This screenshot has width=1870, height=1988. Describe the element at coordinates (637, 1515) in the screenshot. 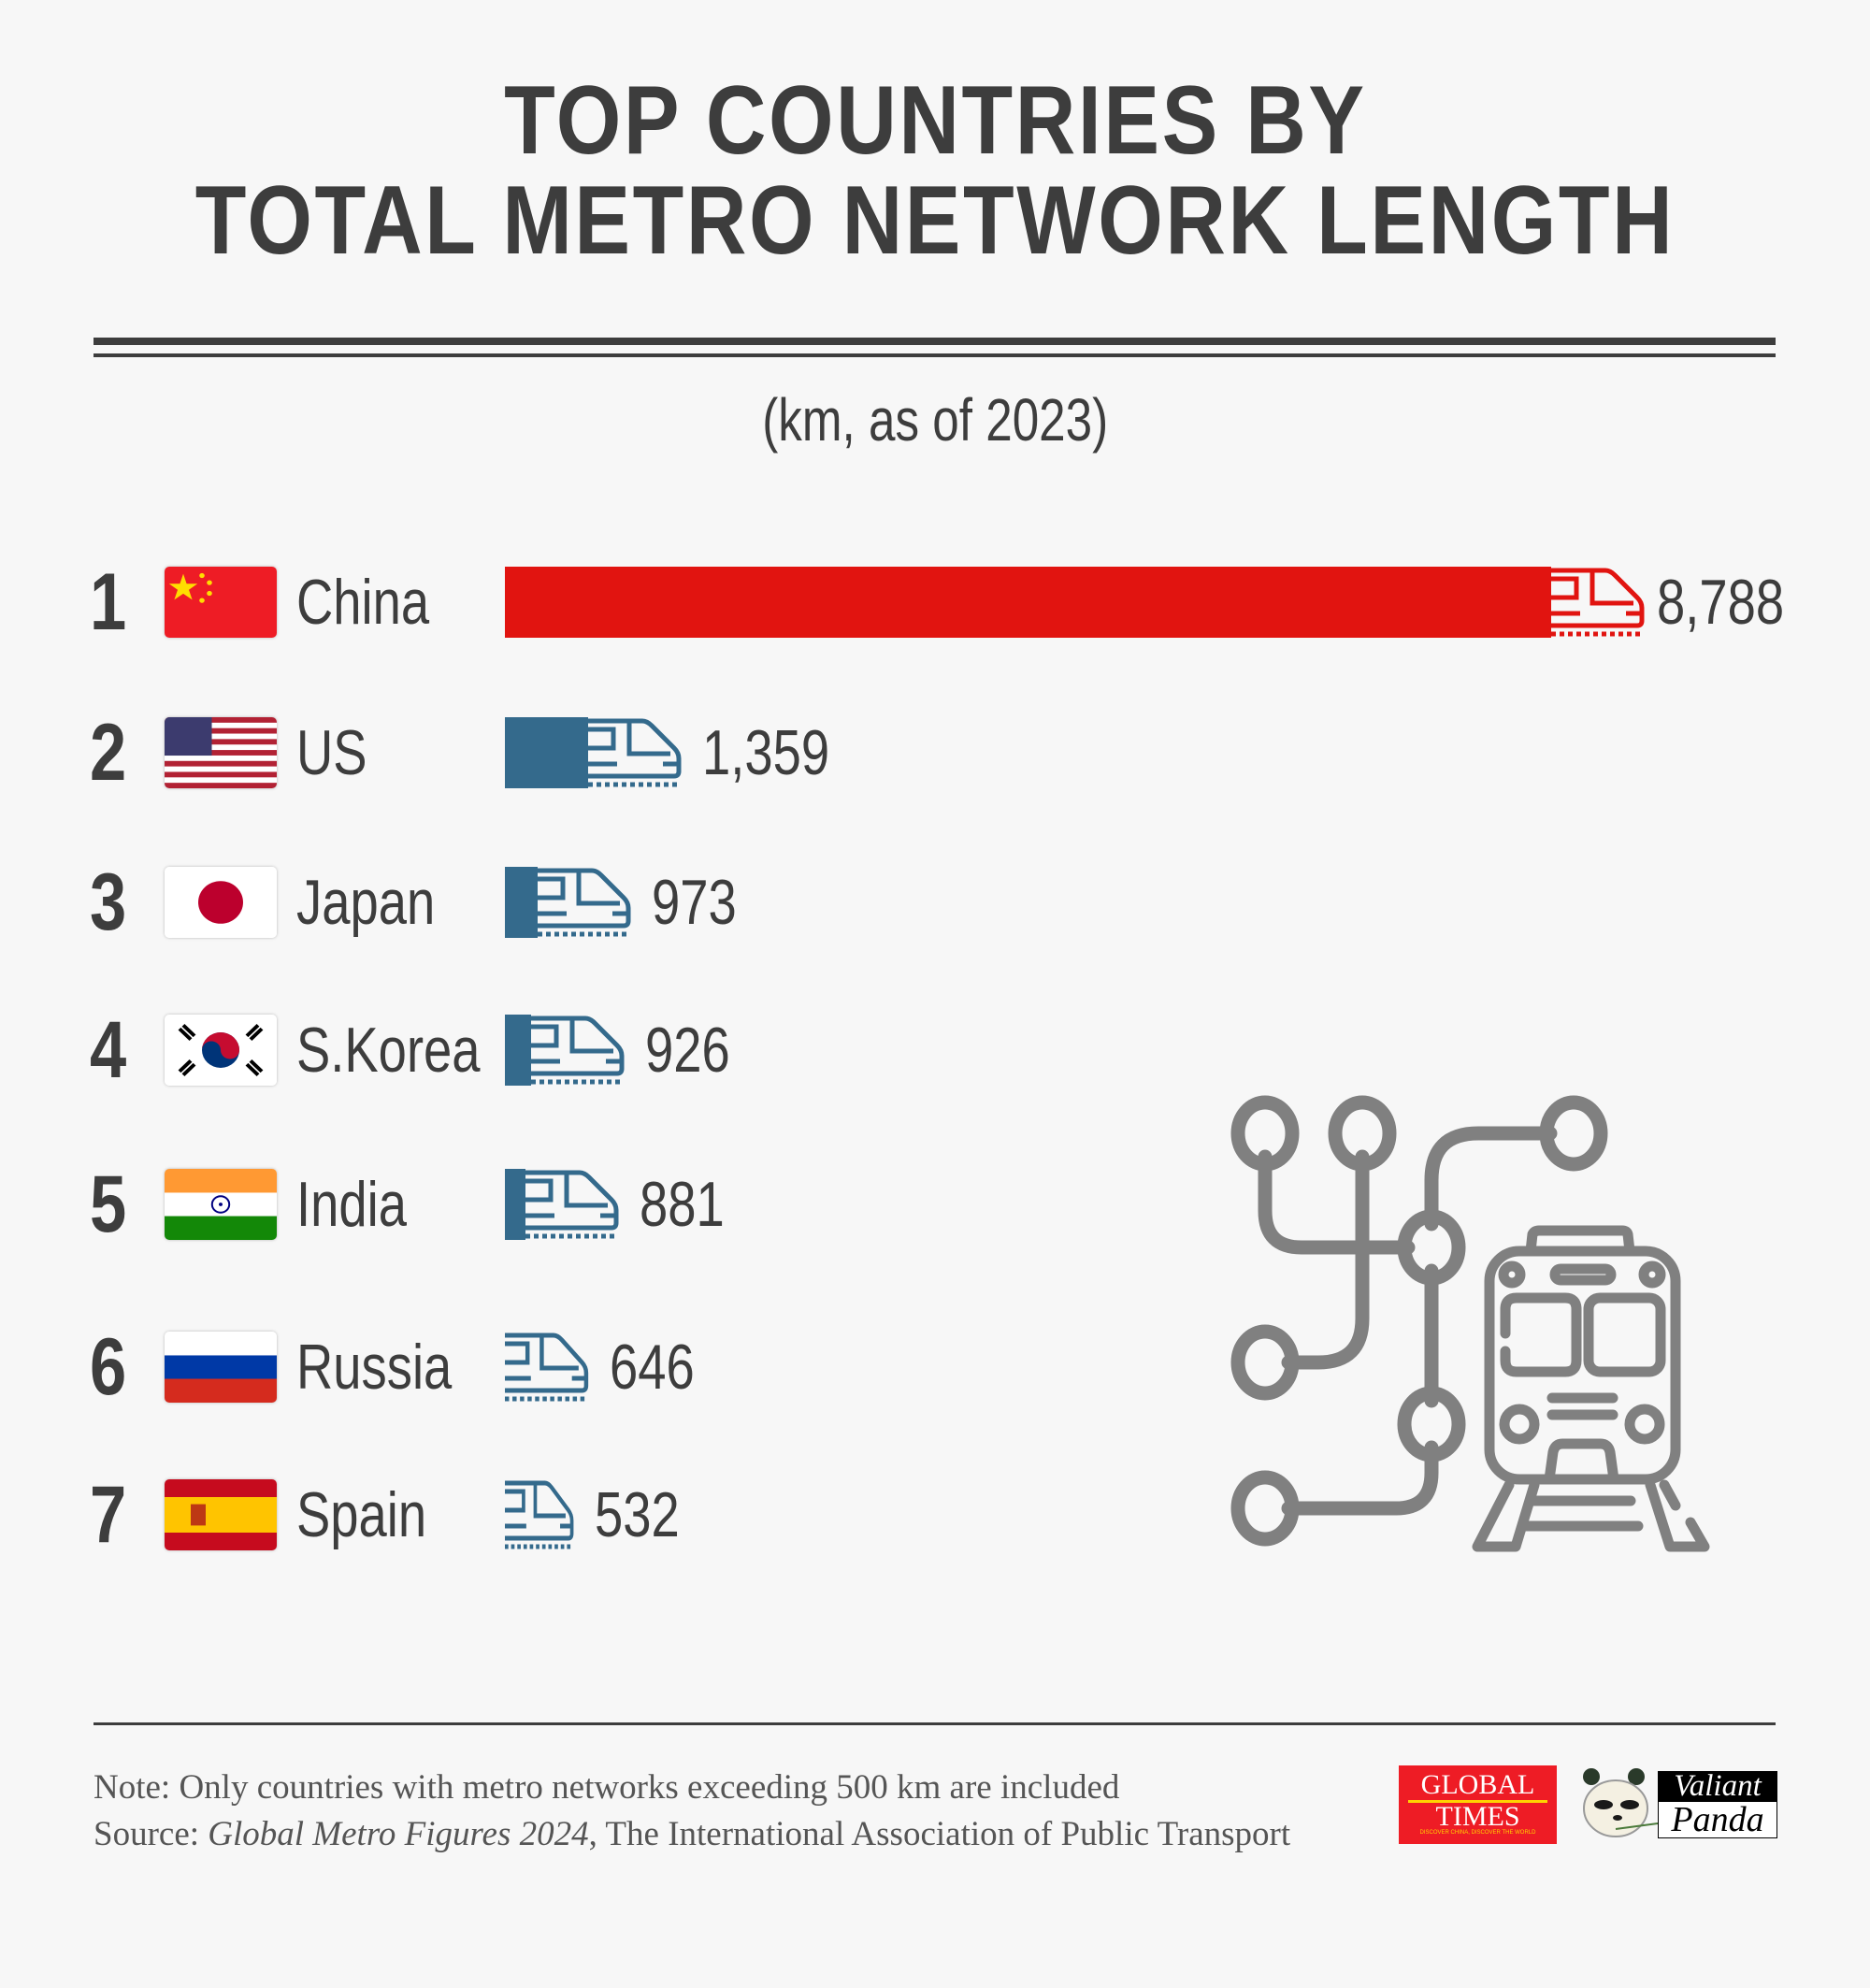

I see `value-label: 532` at that location.